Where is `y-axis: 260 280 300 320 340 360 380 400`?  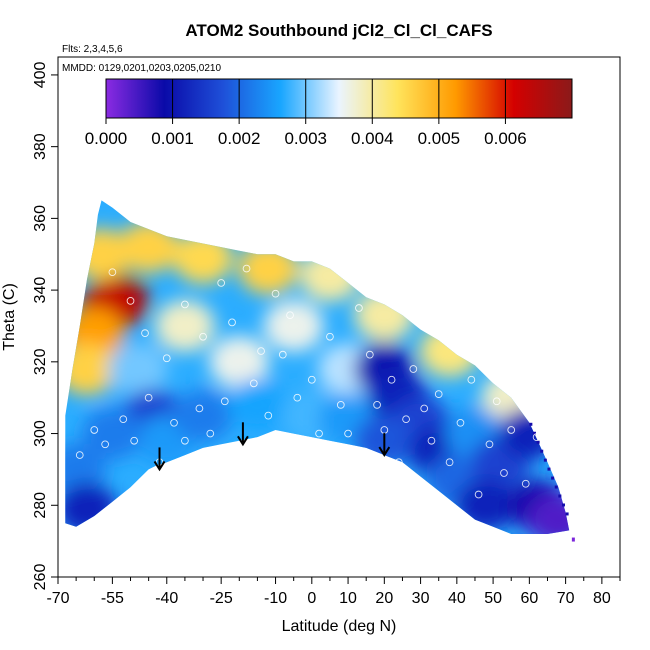 y-axis: 260 280 300 320 340 360 380 400 is located at coordinates (45, 325).